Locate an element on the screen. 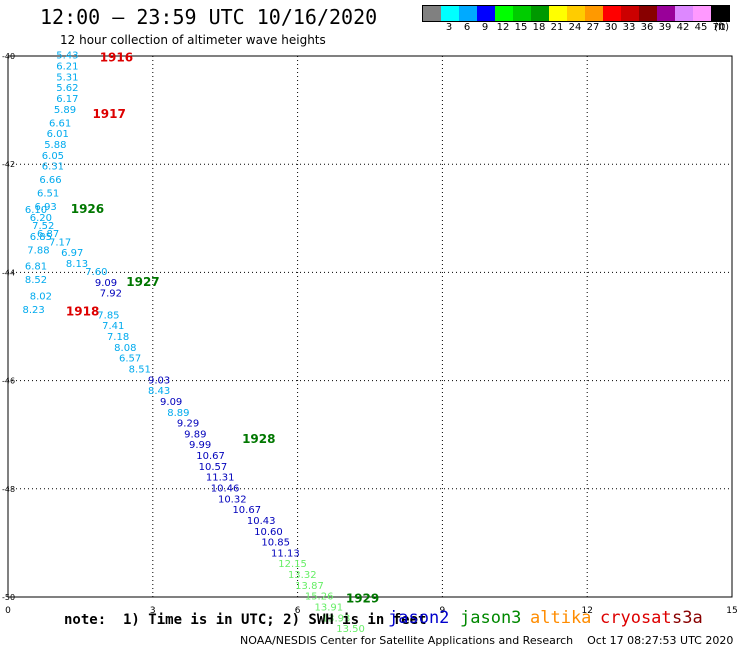 This screenshot has height=650, width=740. wave-height-point: 13.93 is located at coordinates (336, 618).